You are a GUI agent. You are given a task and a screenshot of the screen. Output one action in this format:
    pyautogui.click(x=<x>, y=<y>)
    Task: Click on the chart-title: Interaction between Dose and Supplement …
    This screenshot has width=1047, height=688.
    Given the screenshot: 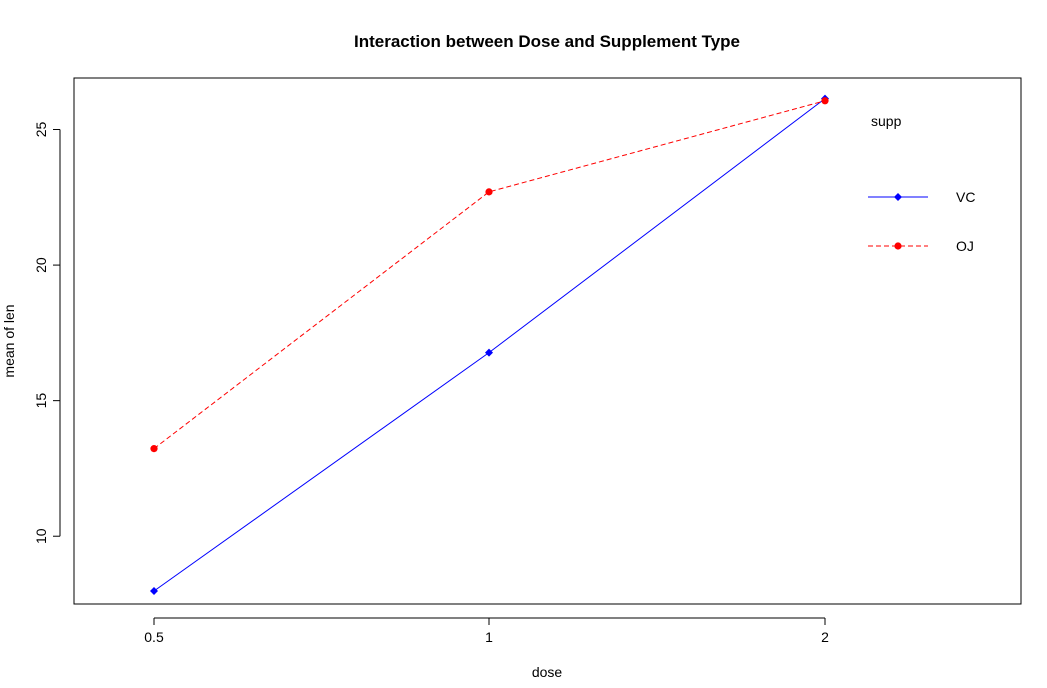 What is the action you would take?
    pyautogui.click(x=547, y=41)
    